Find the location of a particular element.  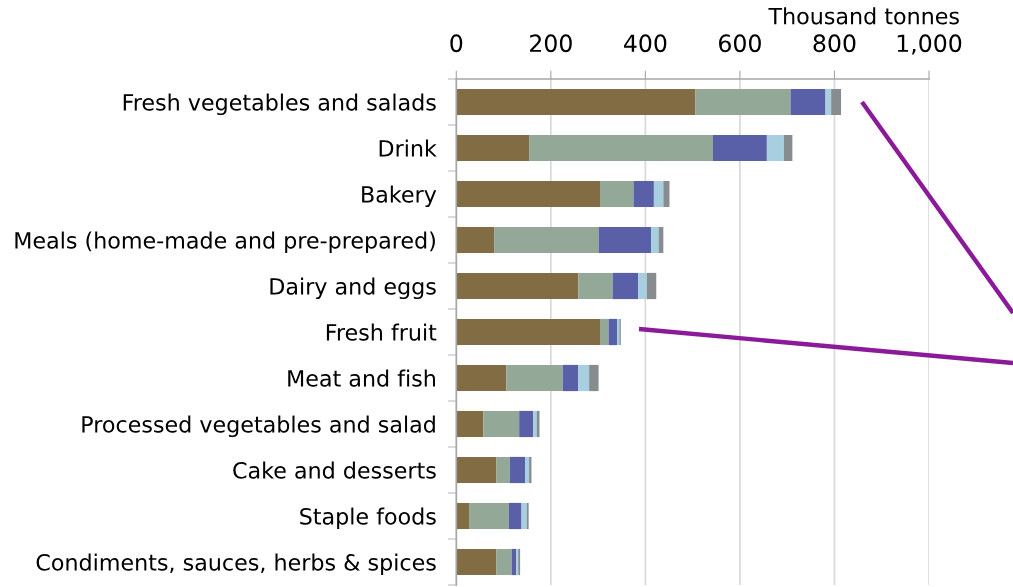

y-tick-label: Meat and fish is located at coordinates (361, 378).